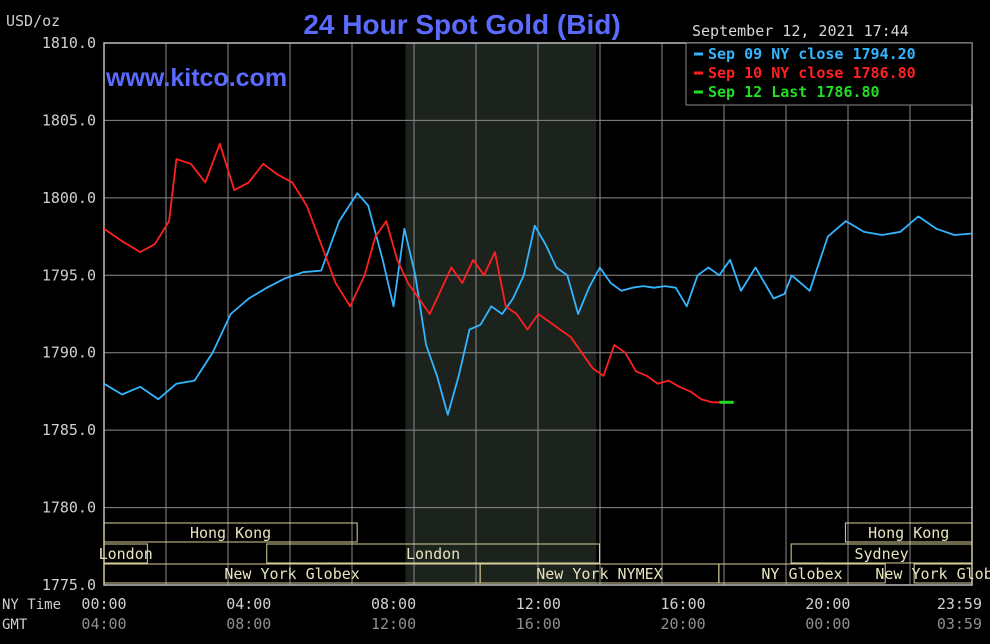 The width and height of the screenshot is (990, 644). I want to click on y-tick-label: 1785.0, so click(69, 430).